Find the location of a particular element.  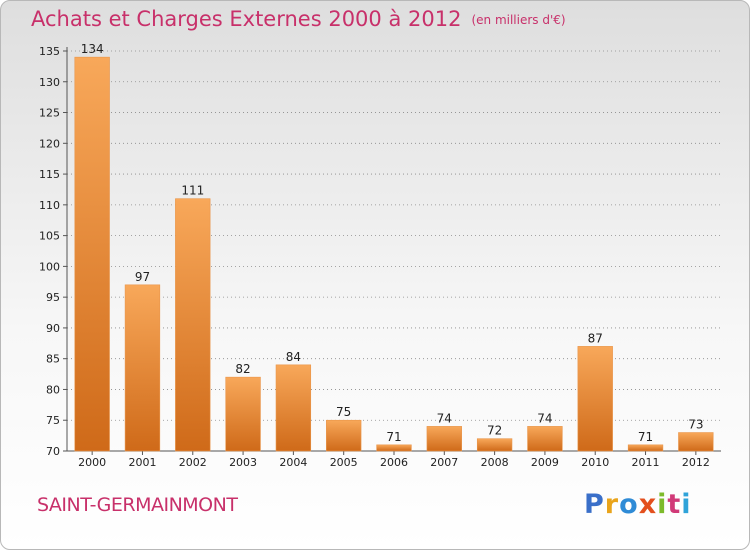

y-tick-label: 80 is located at coordinates (53, 389).